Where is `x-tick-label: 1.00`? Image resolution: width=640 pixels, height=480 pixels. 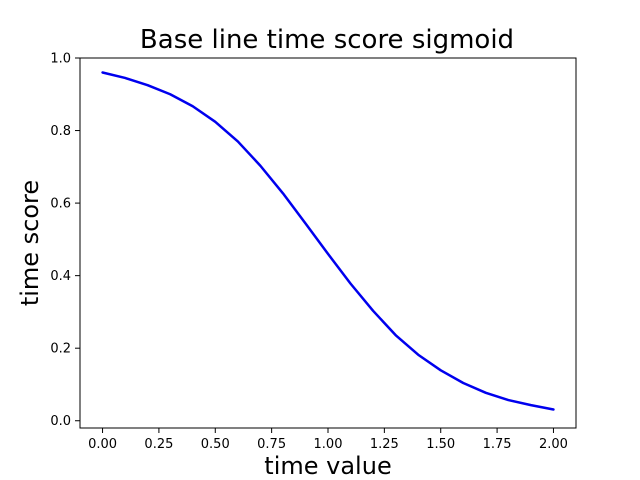
x-tick-label: 1.00 is located at coordinates (328, 444).